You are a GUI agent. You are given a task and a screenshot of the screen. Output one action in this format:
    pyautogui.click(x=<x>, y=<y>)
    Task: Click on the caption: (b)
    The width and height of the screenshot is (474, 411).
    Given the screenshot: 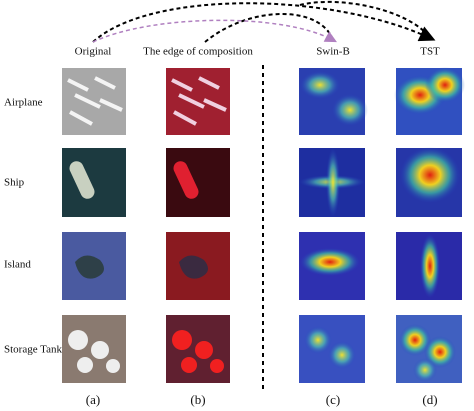 What is the action you would take?
    pyautogui.click(x=197, y=399)
    